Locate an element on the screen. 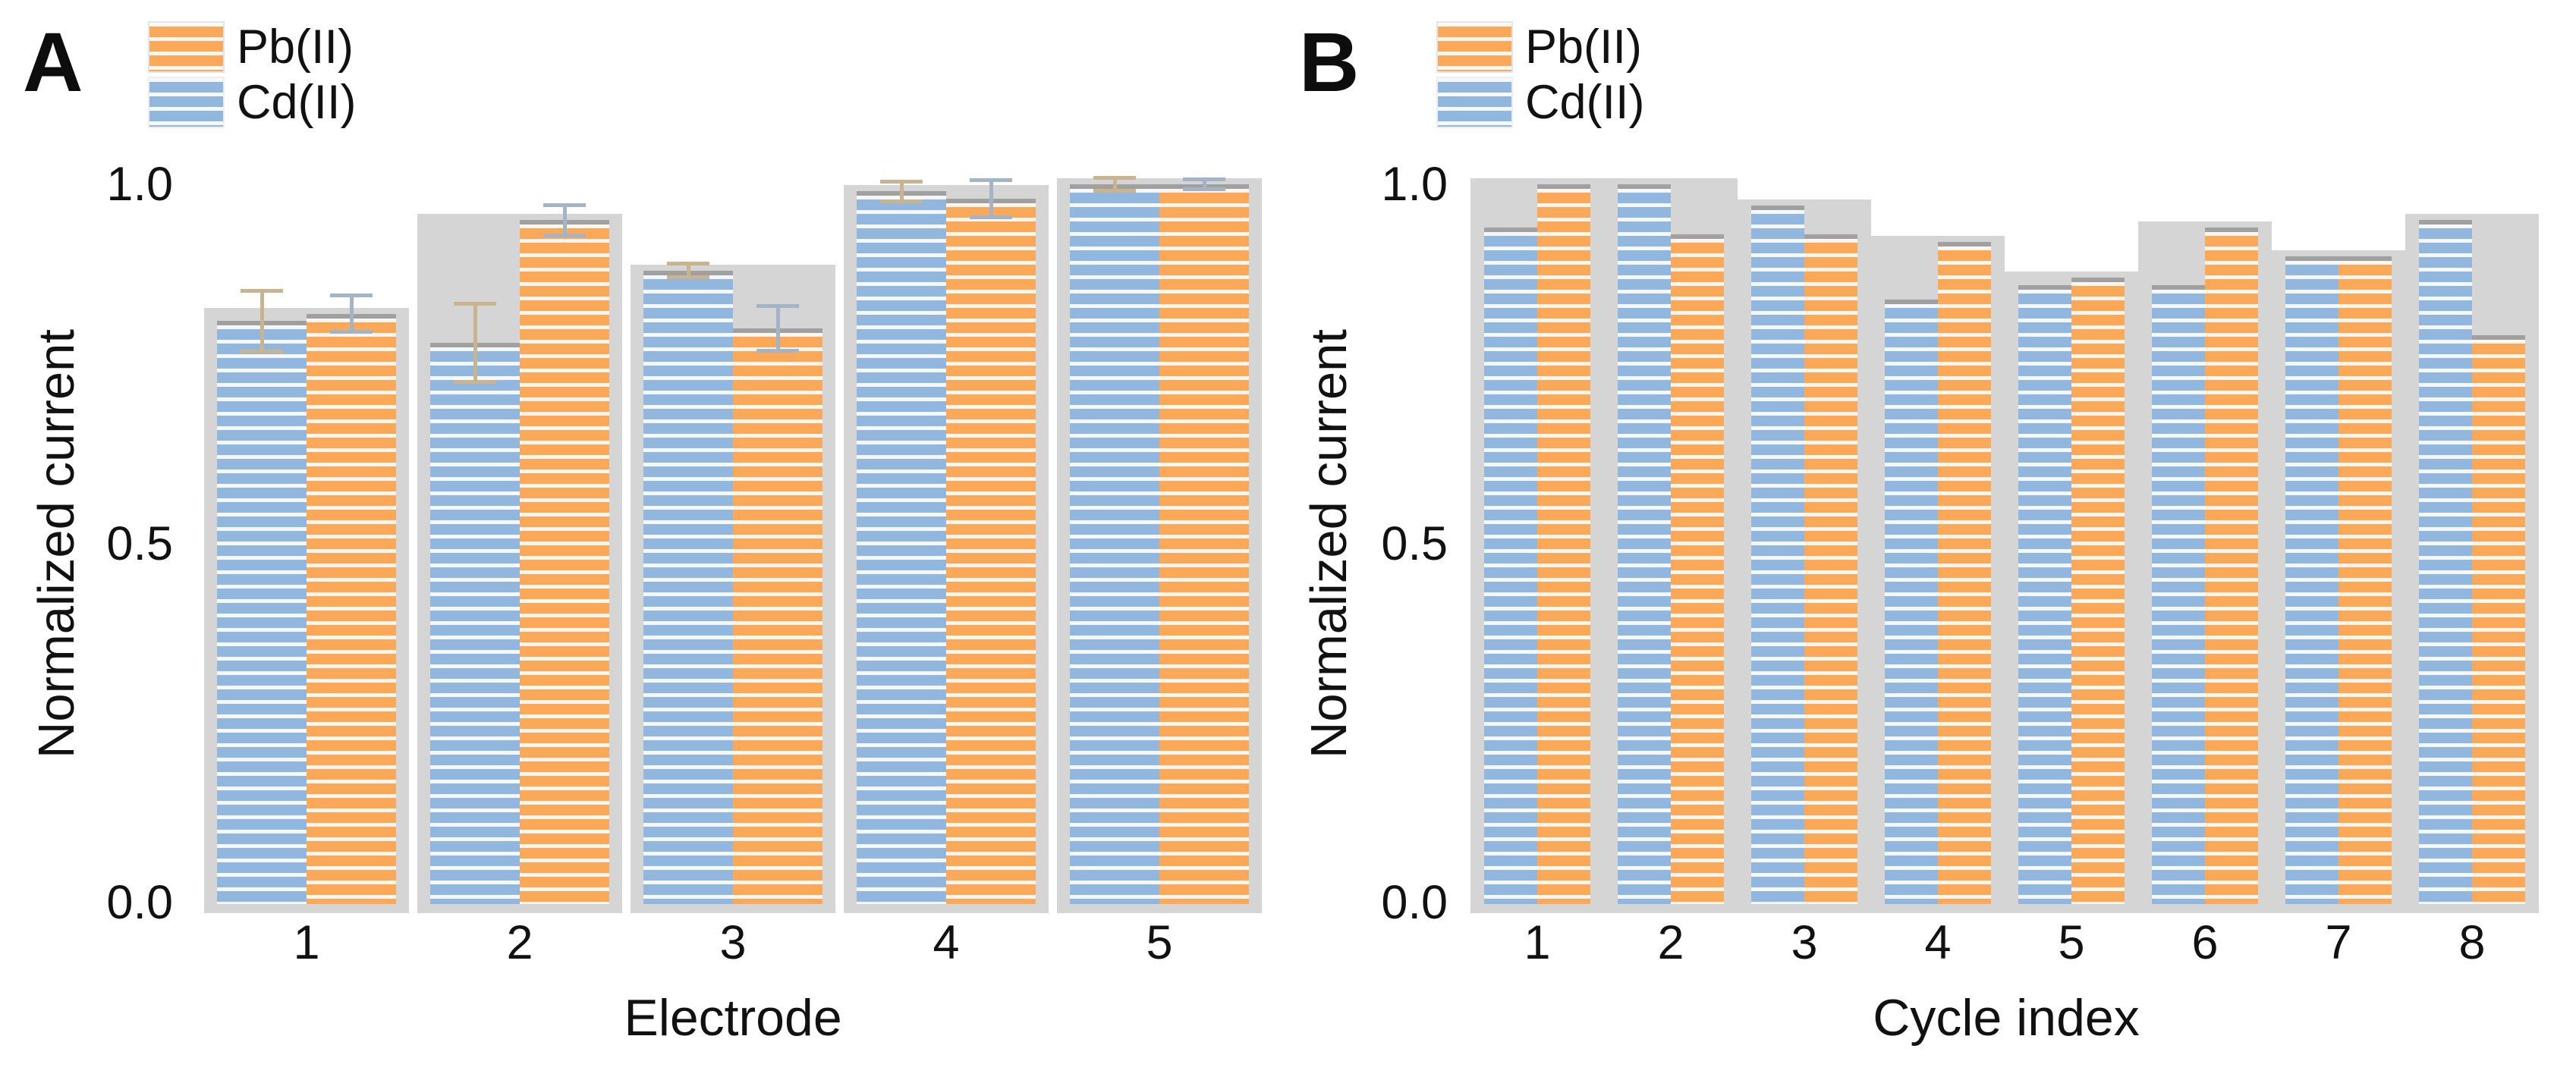 The image size is (2576, 1080). panel-b-ytick-0.5: 0.5 is located at coordinates (1414, 543).